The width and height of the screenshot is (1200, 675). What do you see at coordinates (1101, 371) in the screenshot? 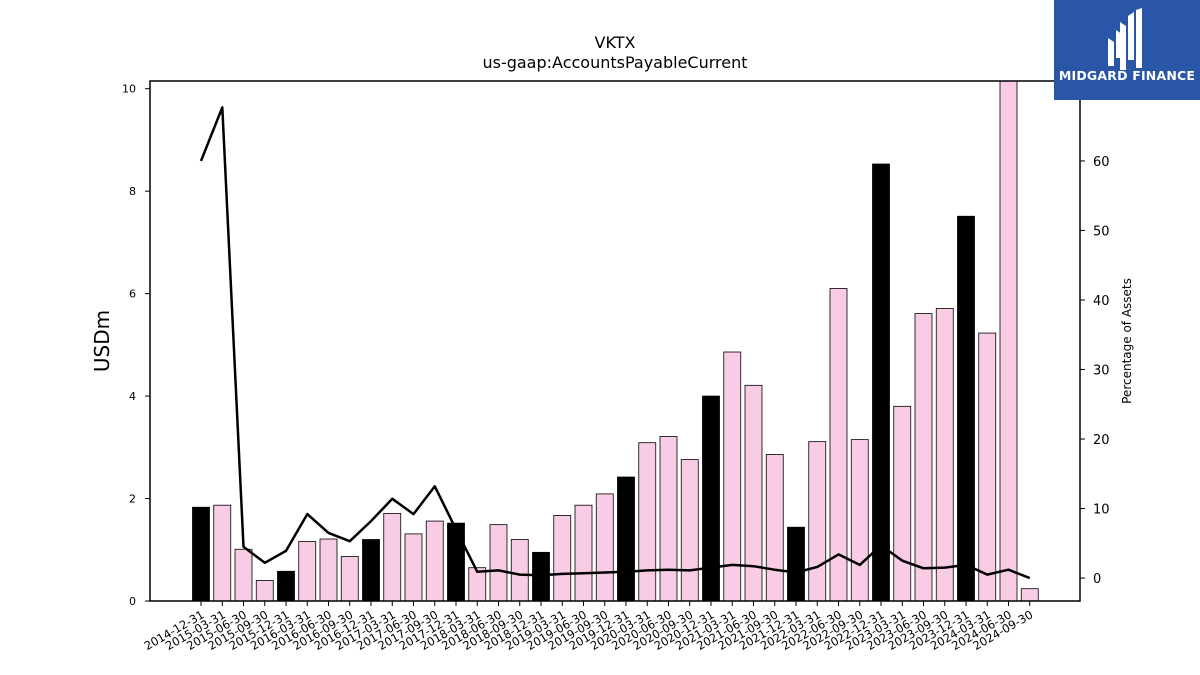
I see `y2-tick-label: 30` at bounding box center [1101, 371].